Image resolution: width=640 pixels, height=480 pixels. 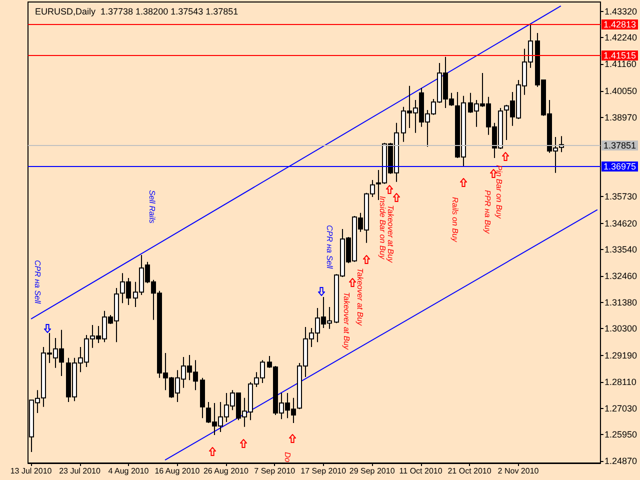 What do you see at coordinates (151, 207) in the screenshot?
I see `annotation: Sell Rails` at bounding box center [151, 207].